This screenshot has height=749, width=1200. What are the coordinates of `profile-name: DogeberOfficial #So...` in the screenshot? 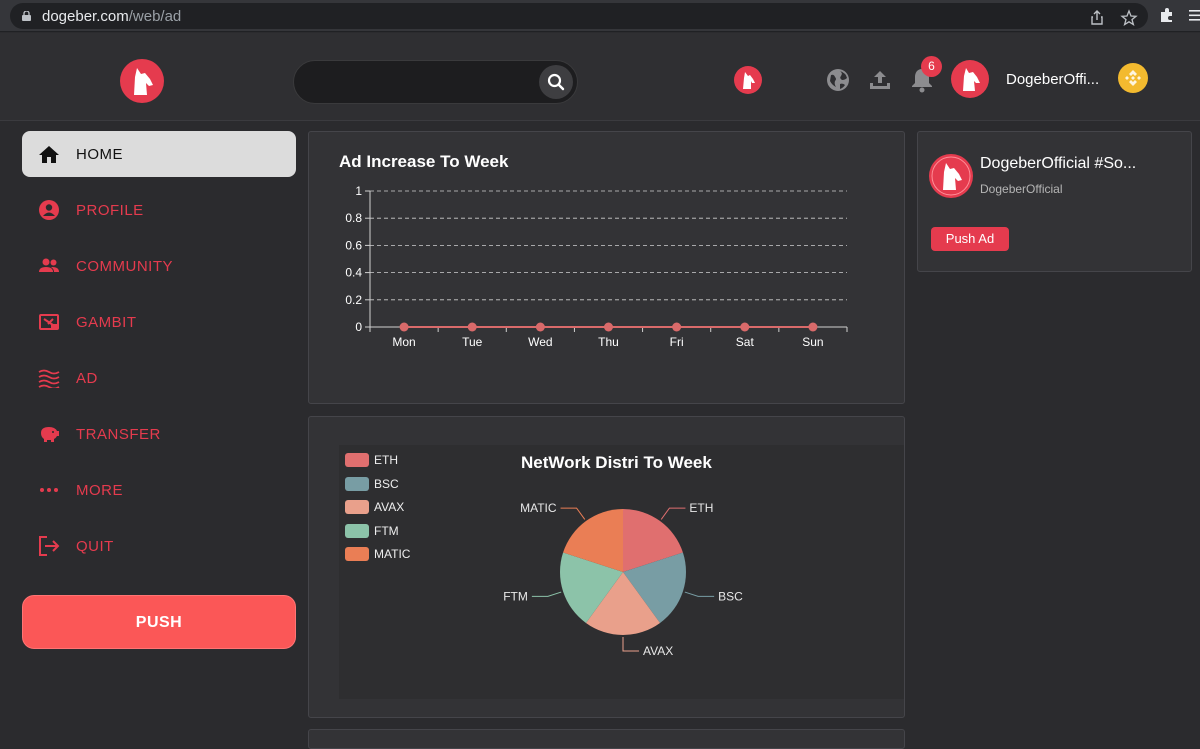 It's located at (1058, 163).